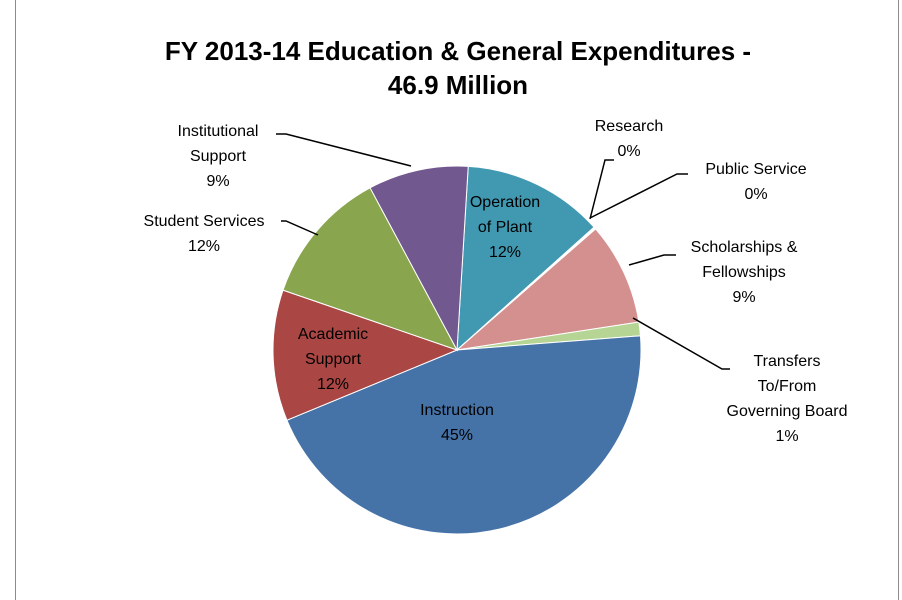 This screenshot has width=902, height=600. I want to click on slice-operation-of-plant, so click(525, 258).